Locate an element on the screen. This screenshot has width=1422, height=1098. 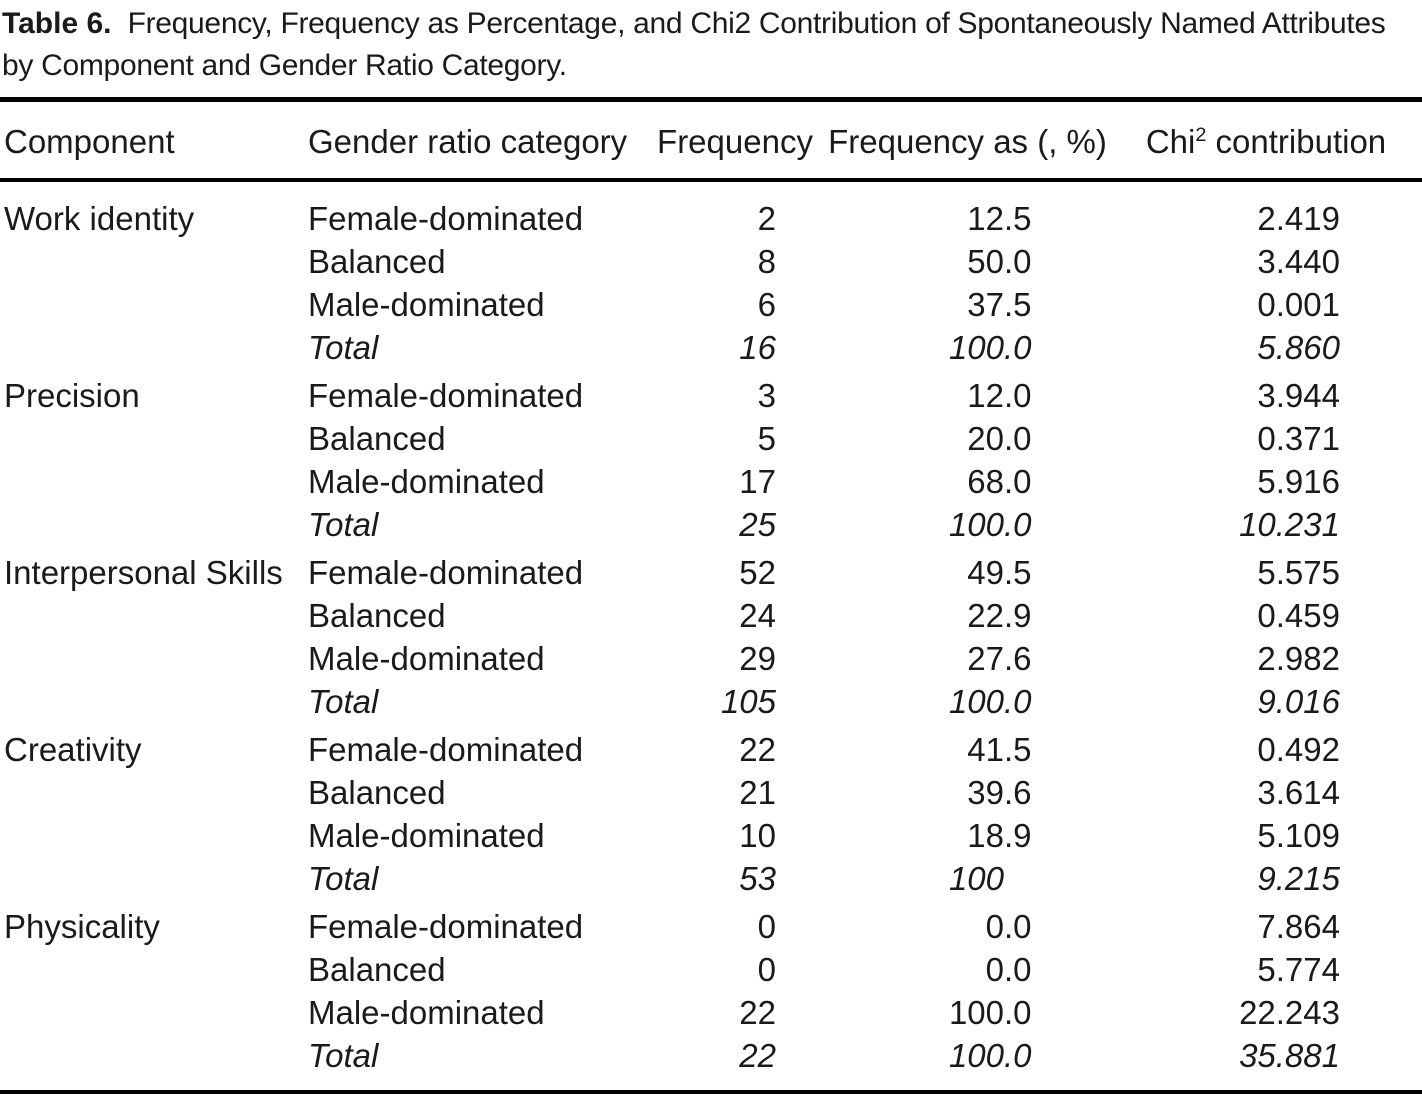
chi2-contribution-cell: 5.774 is located at coordinates (1298, 969).